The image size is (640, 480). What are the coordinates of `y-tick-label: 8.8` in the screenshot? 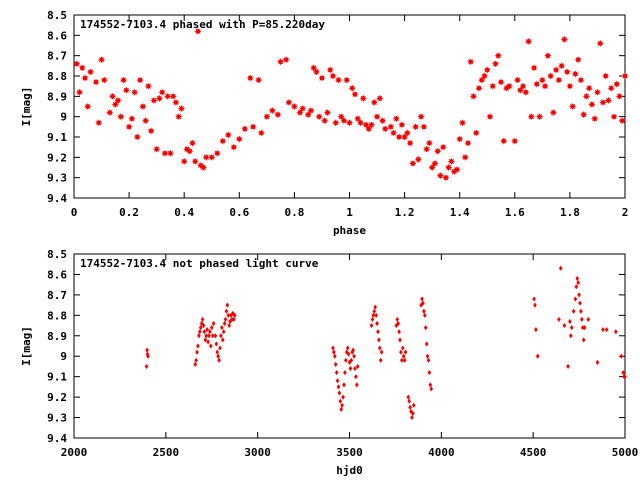 It's located at (57, 76).